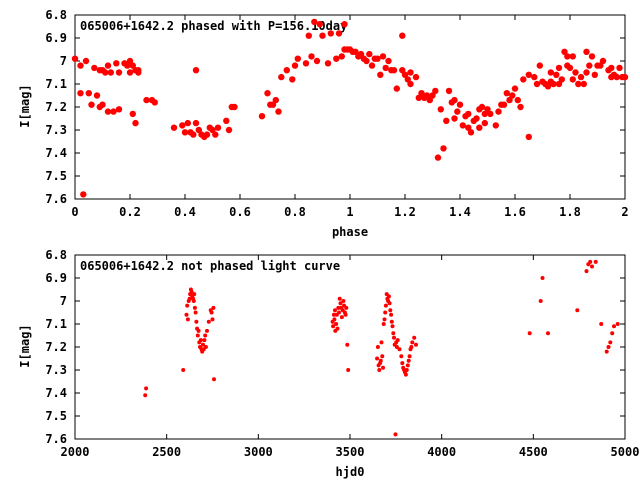 The width and height of the screenshot is (640, 480). I want to click on unphased-ytick-label: 7.1, so click(56, 324).